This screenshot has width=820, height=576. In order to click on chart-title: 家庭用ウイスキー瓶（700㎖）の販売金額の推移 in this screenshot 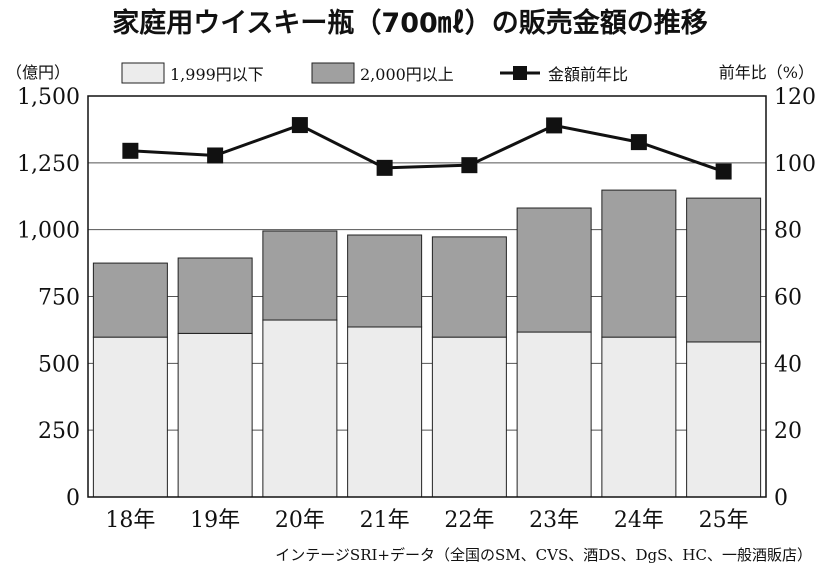, I will do `click(410, 23)`.